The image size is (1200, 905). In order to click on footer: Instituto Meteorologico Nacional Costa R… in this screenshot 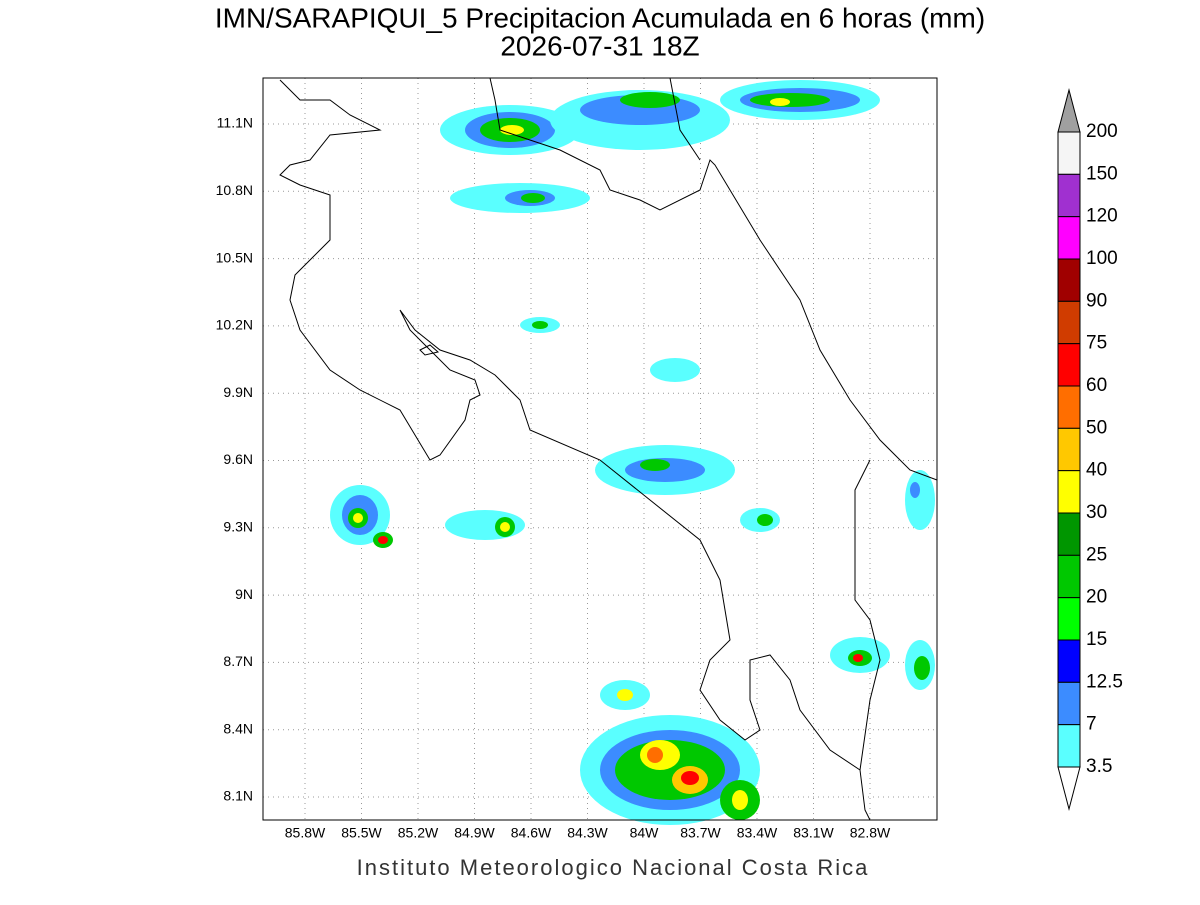, I will do `click(613, 867)`.